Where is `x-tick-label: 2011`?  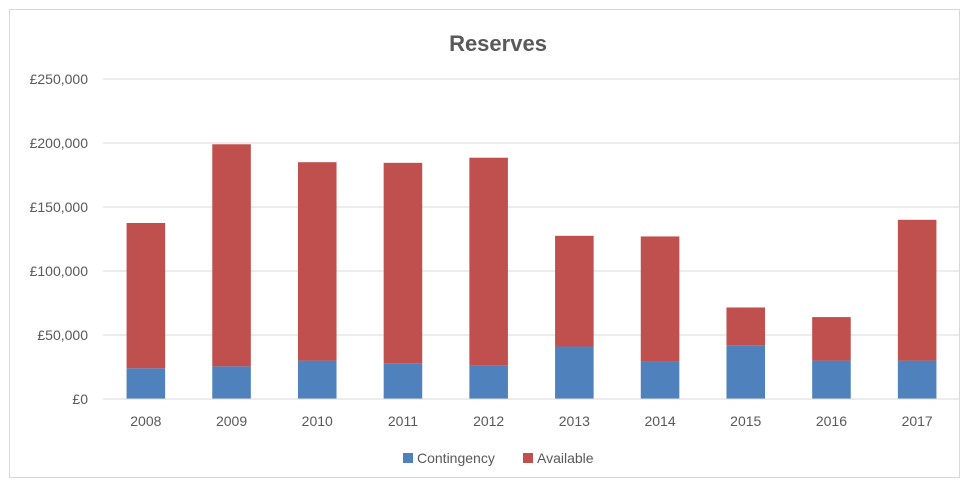 x-tick-label: 2011 is located at coordinates (403, 421).